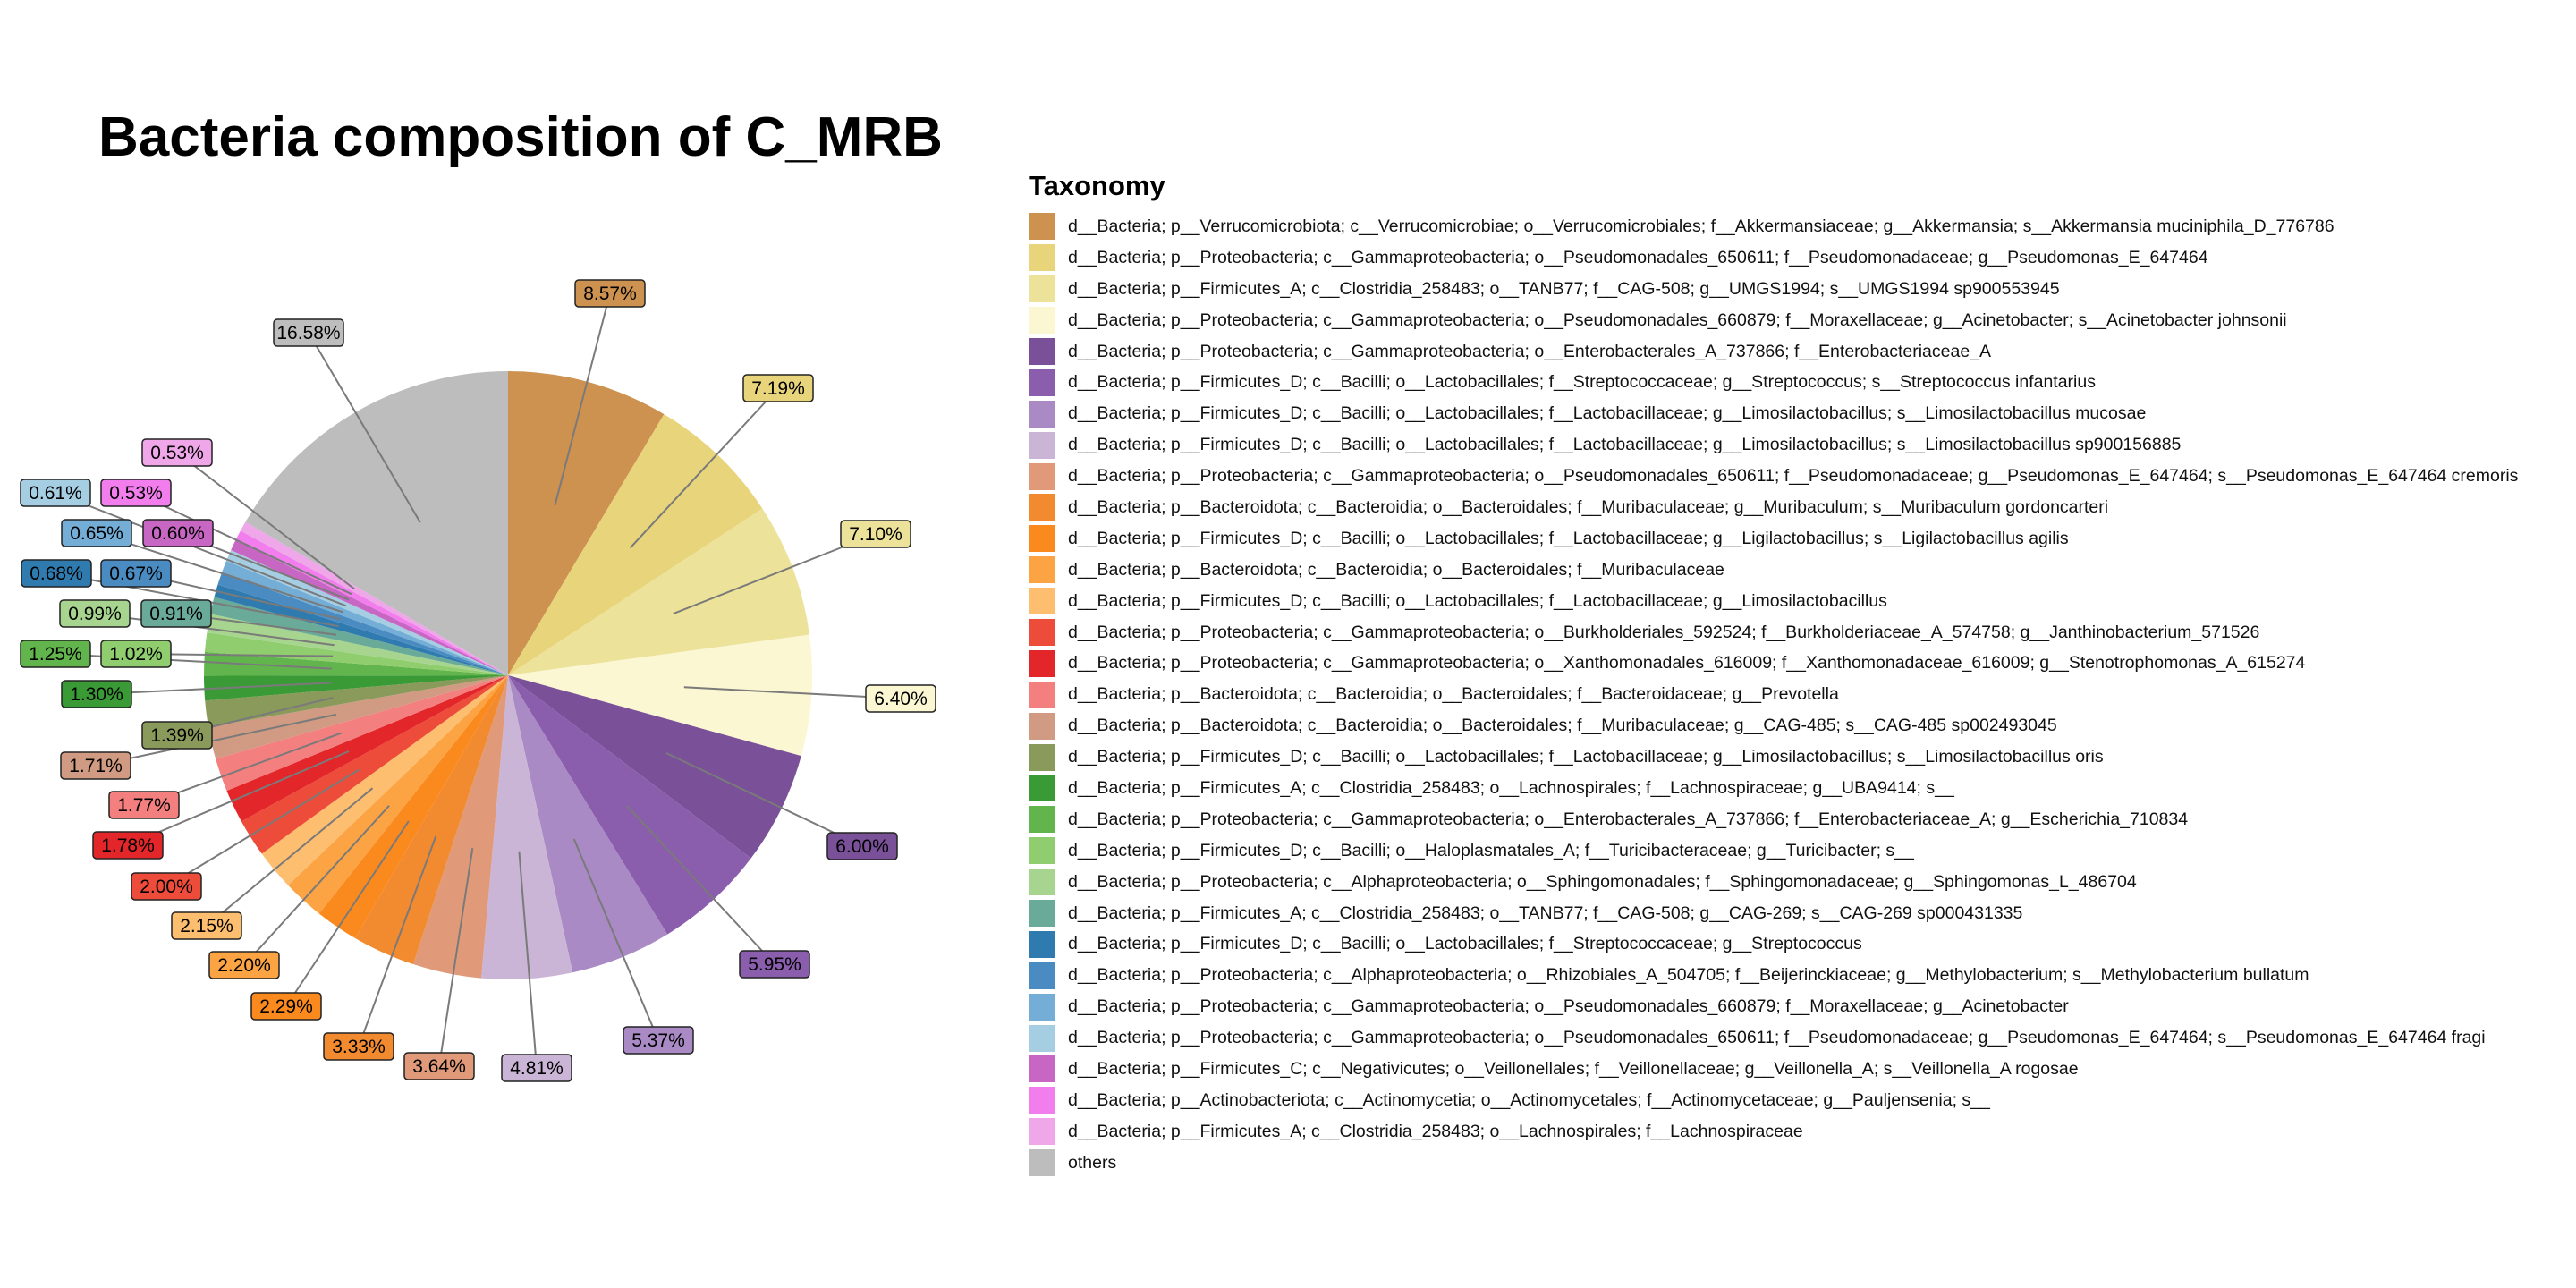 The width and height of the screenshot is (2576, 1288). I want to click on slice-label: 0.68%, so click(56, 573).